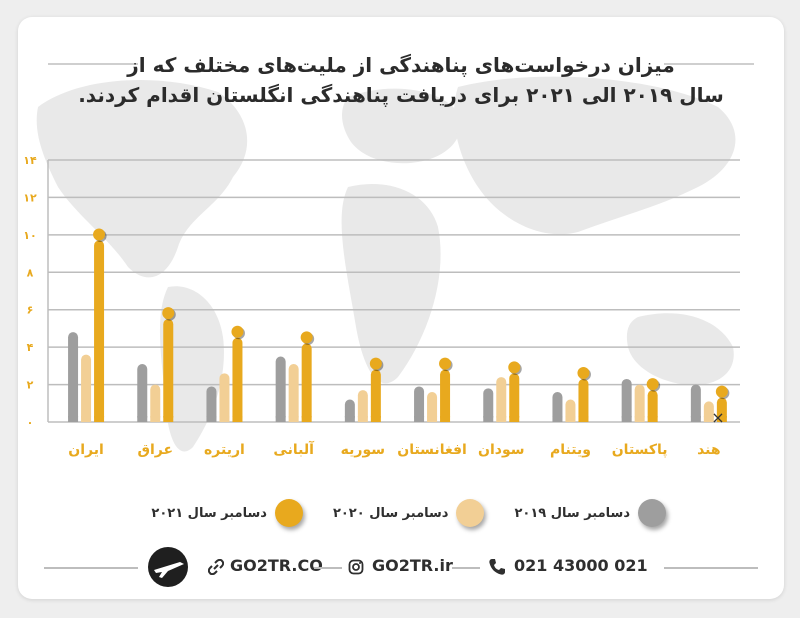 This screenshot has width=800, height=618. I want to click on phone-icon, so click(497, 567).